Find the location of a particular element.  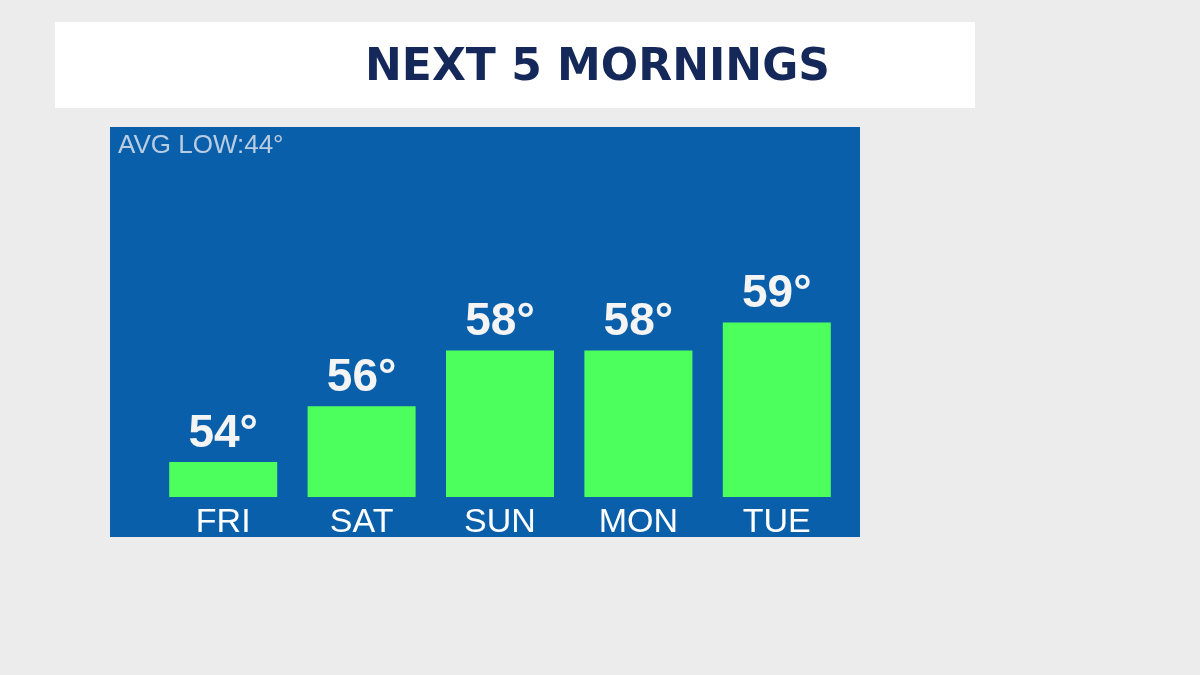

data-label: 56° is located at coordinates (361, 375).